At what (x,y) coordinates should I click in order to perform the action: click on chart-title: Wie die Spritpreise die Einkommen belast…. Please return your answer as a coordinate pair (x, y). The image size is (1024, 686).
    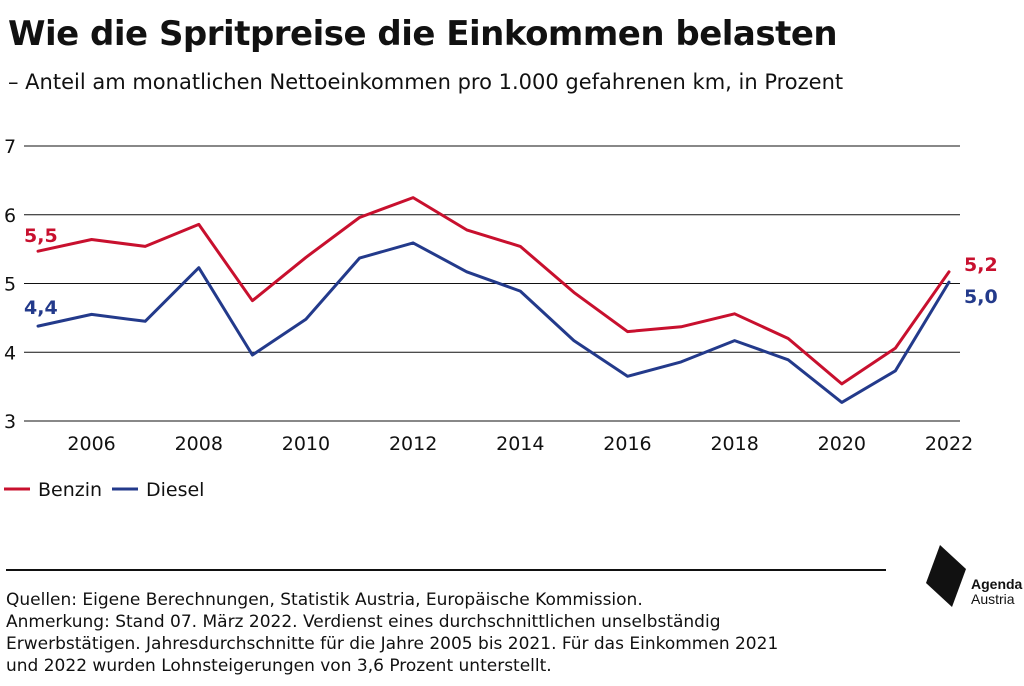
    Looking at the image, I should click on (423, 34).